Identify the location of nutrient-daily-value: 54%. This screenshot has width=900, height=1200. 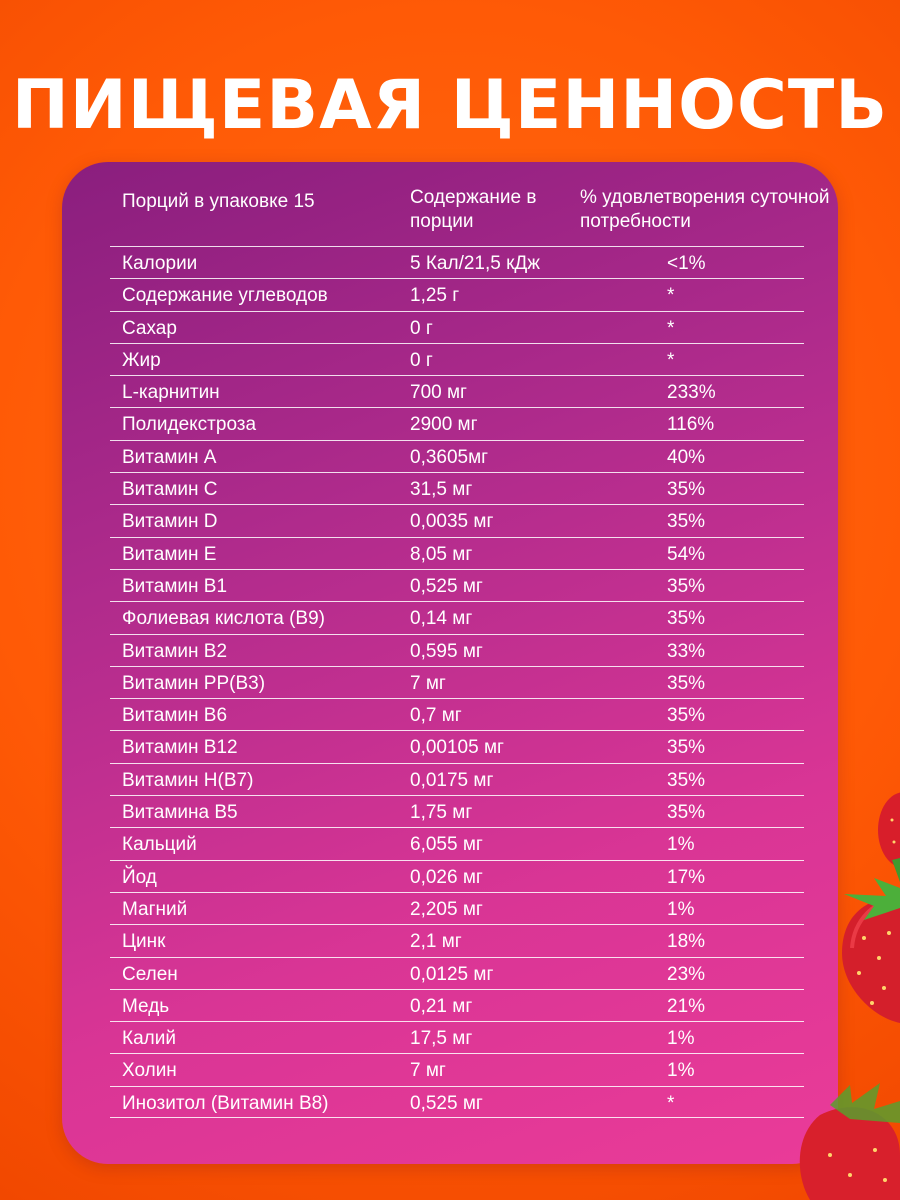
(686, 554).